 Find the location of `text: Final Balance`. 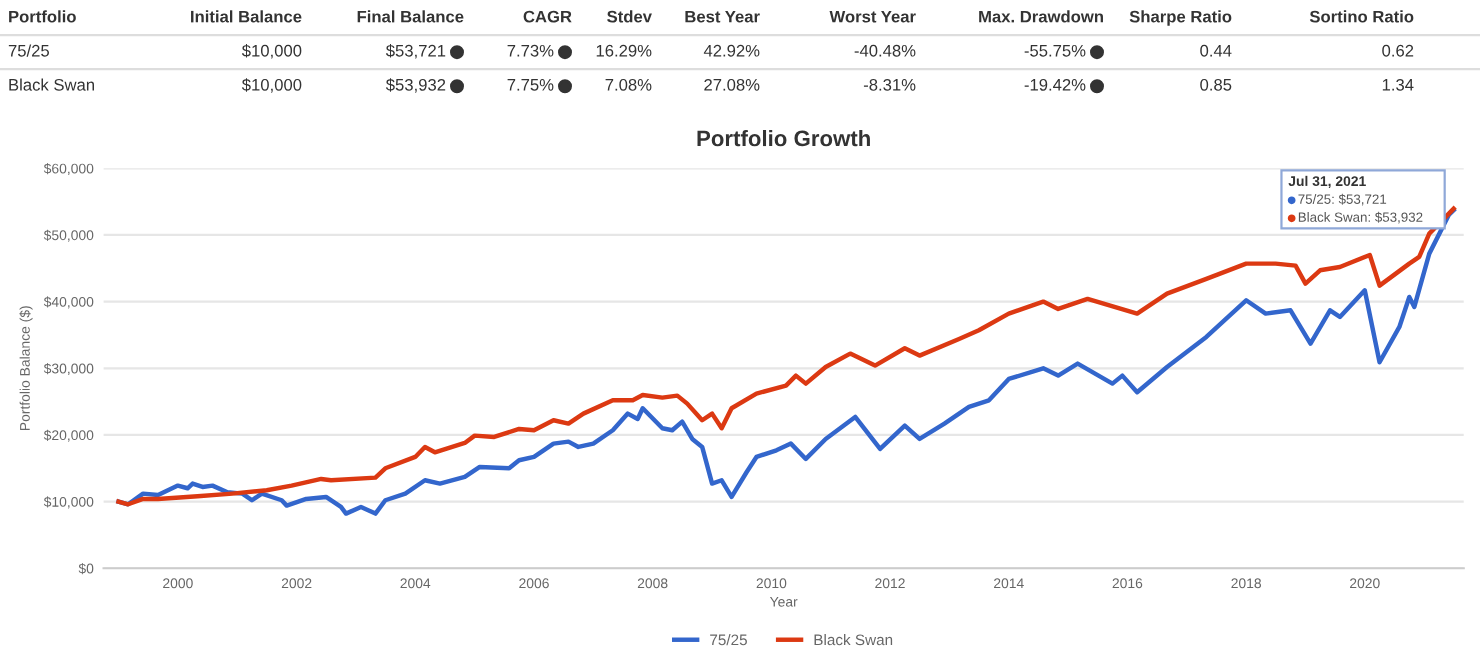

text: Final Balance is located at coordinates (410, 16).